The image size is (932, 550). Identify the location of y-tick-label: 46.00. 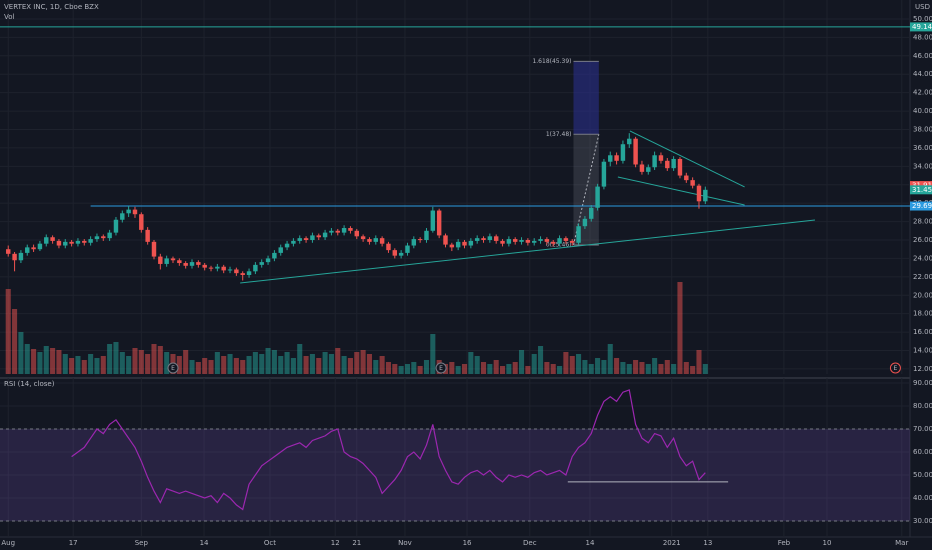
(922, 56).